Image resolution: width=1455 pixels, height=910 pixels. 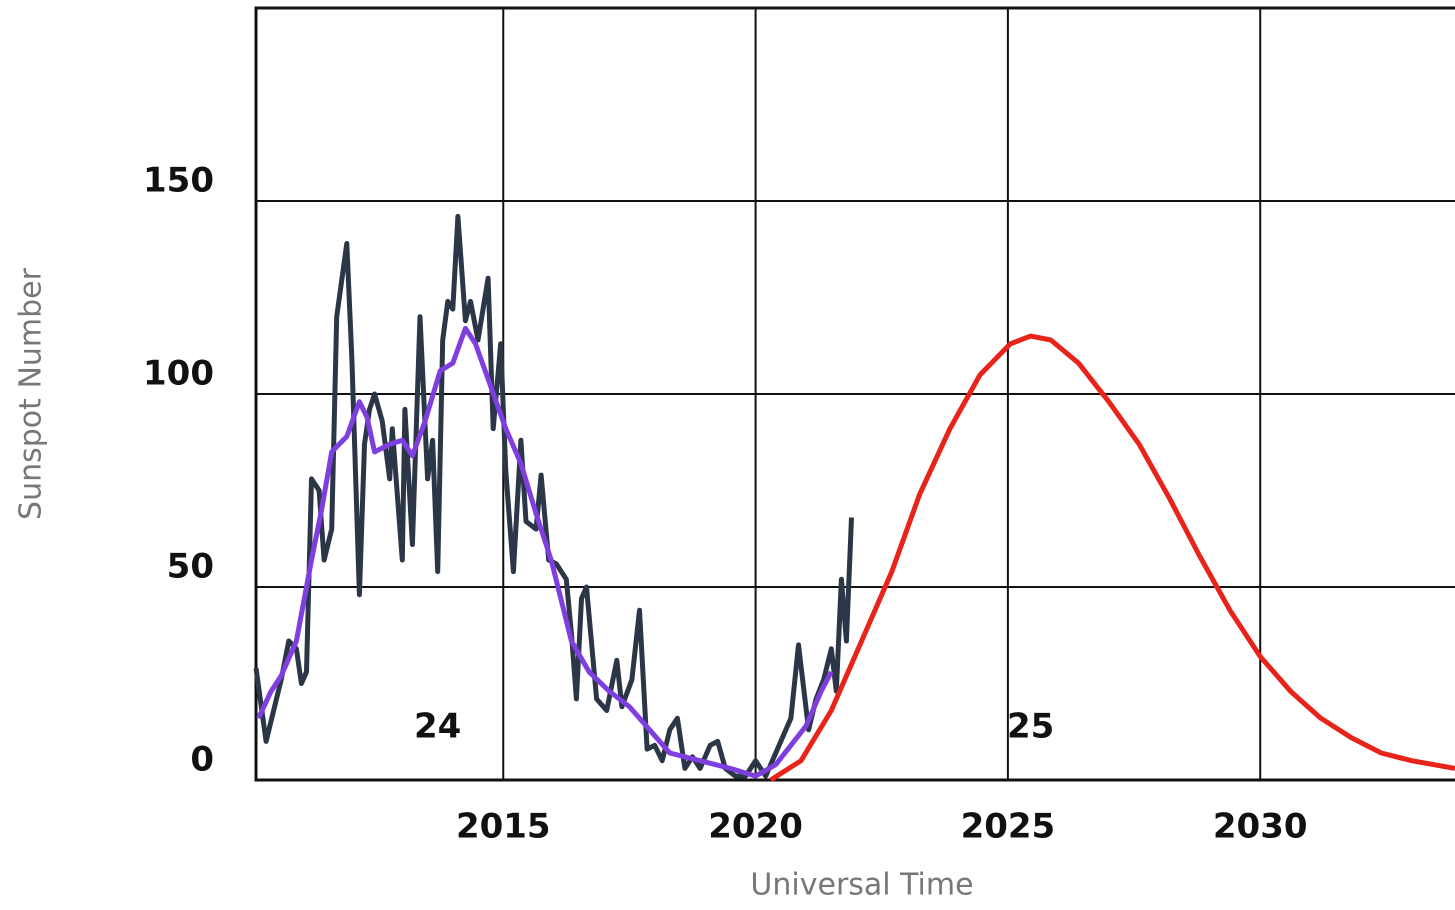 What do you see at coordinates (31, 393) in the screenshot?
I see `y-axis-label: Sunspot Number` at bounding box center [31, 393].